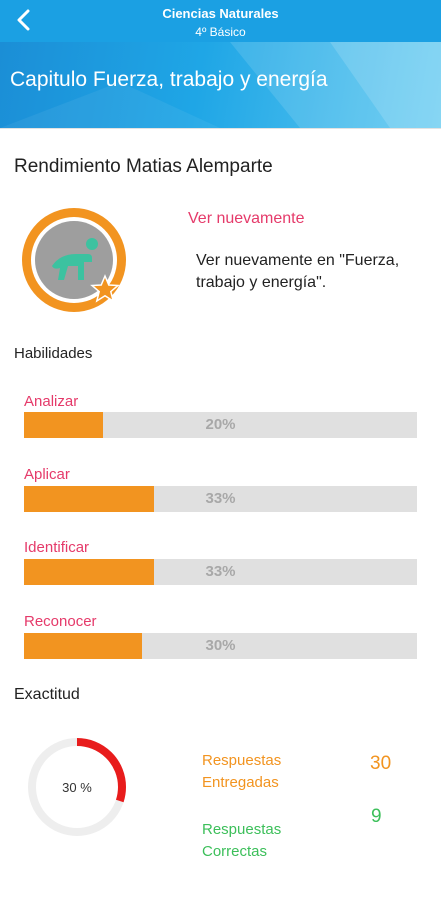  What do you see at coordinates (381, 763) in the screenshot?
I see `delivered-value: 30` at bounding box center [381, 763].